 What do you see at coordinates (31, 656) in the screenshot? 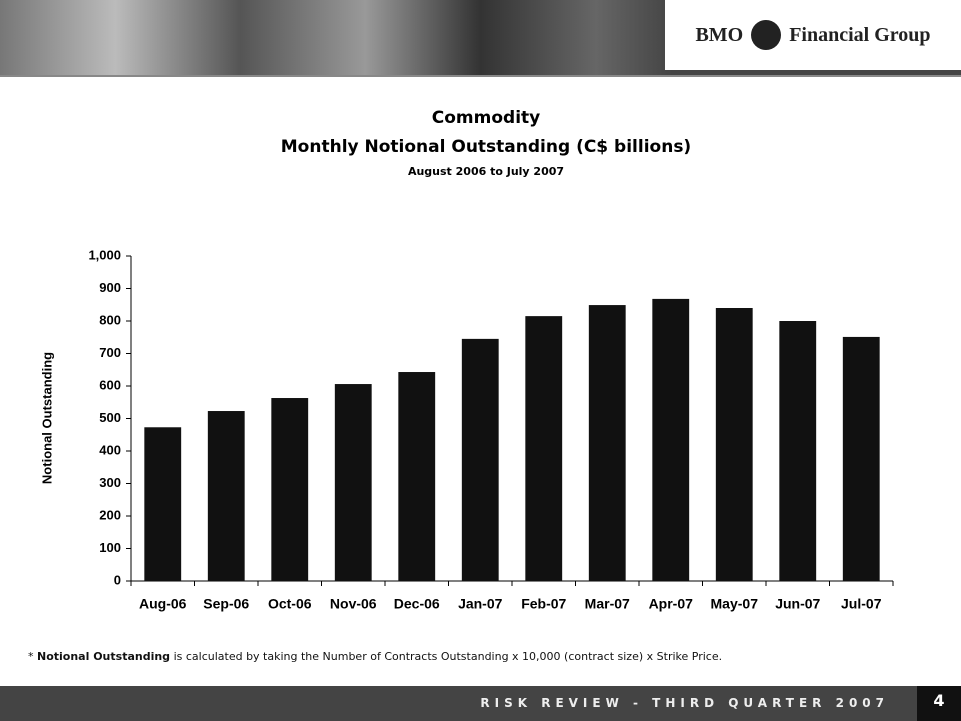
I see `footnote-marker: *` at bounding box center [31, 656].